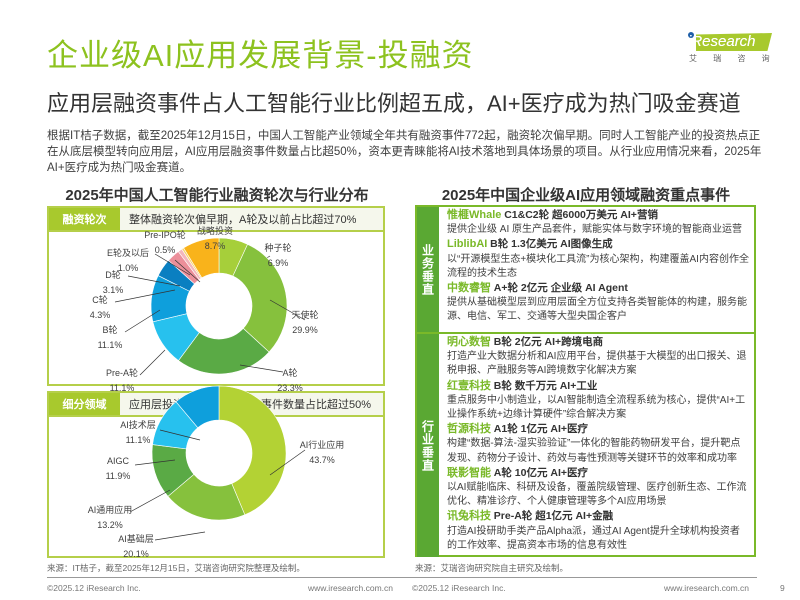  What do you see at coordinates (100, 300) in the screenshot?
I see `slice-name: C轮` at bounding box center [100, 300].